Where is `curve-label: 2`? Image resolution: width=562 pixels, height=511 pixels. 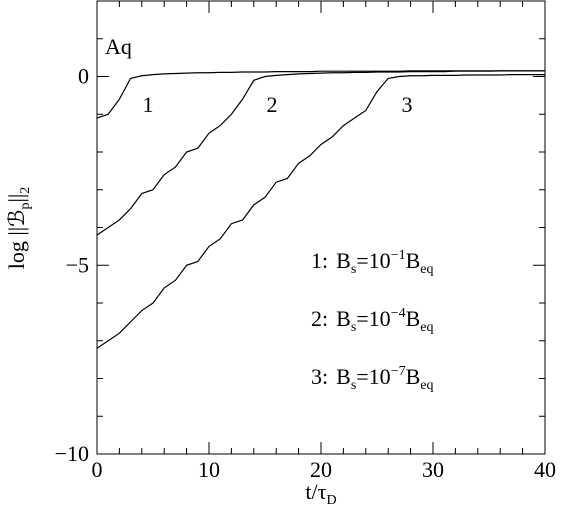
curve-label: 2 is located at coordinates (272, 104).